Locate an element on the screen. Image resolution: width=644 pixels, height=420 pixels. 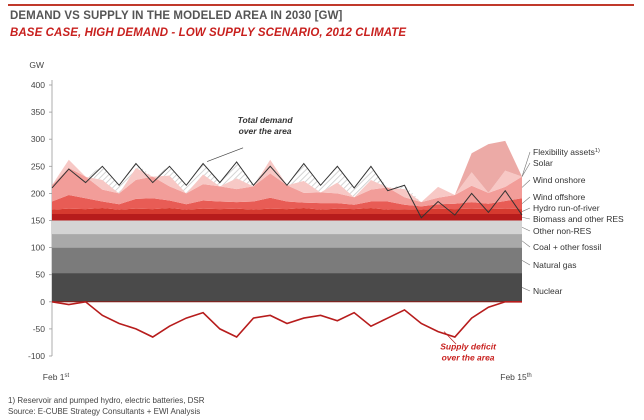
legend-label-sup: 1) is located at coordinates (597, 151).